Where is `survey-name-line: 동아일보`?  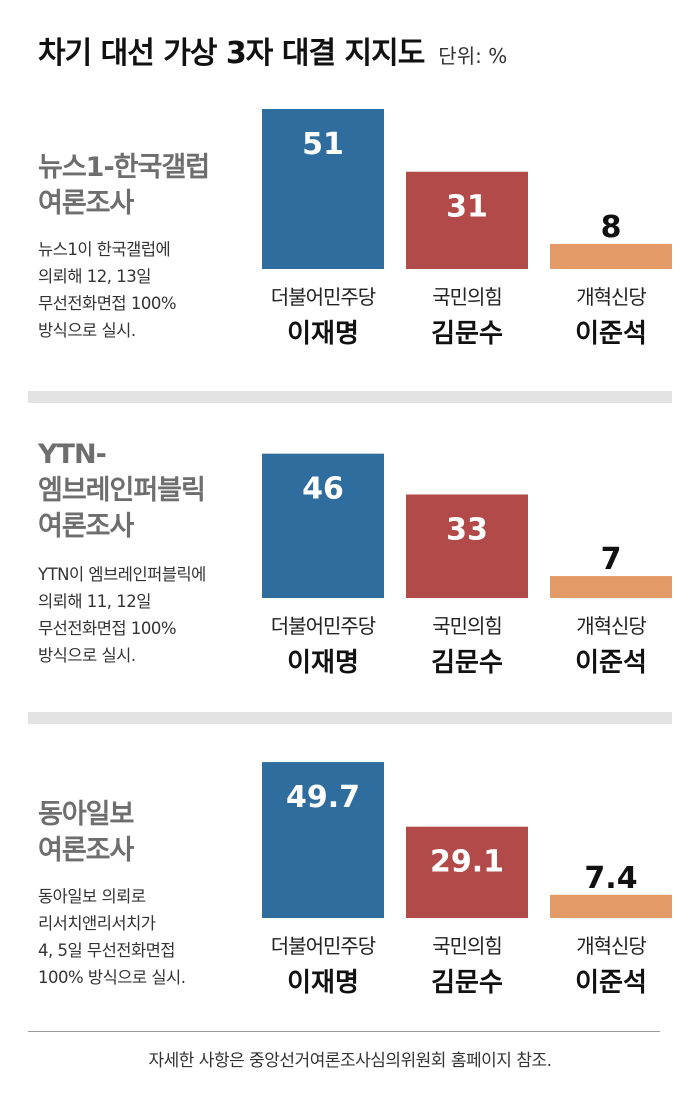
survey-name-line: 동아일보 is located at coordinates (86, 814).